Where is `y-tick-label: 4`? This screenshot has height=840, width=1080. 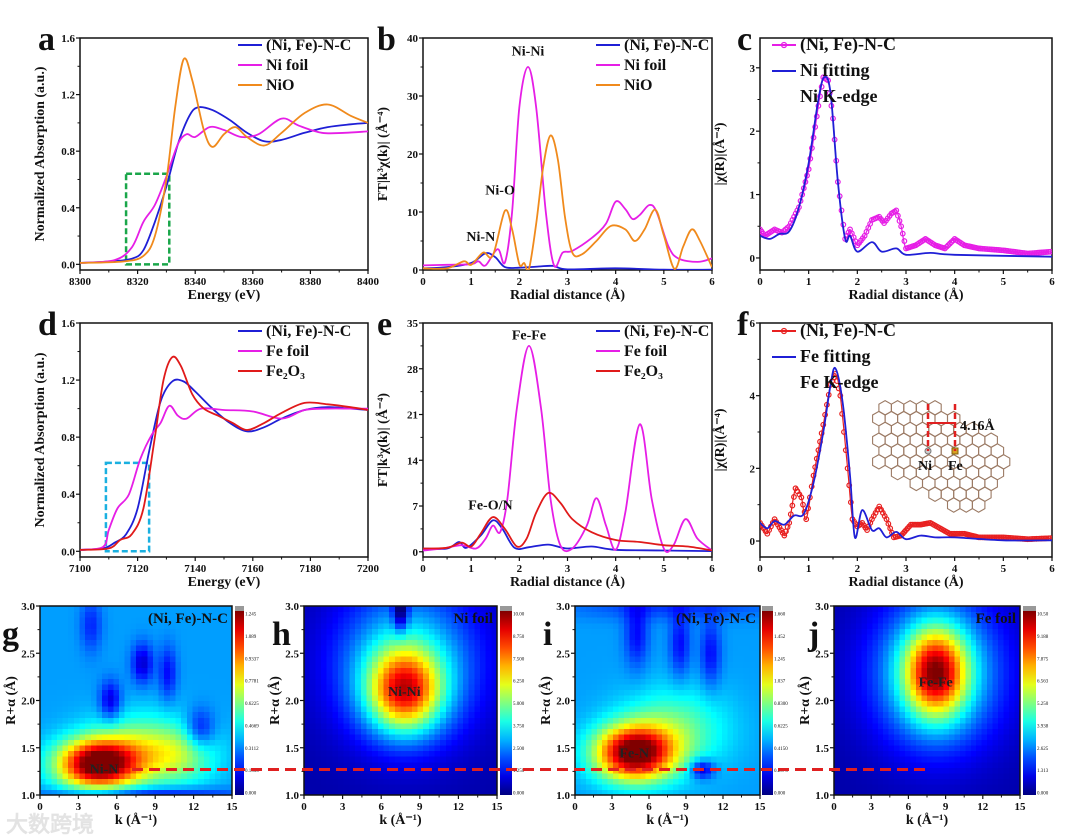
y-tick-label: 4 is located at coordinates (753, 397).